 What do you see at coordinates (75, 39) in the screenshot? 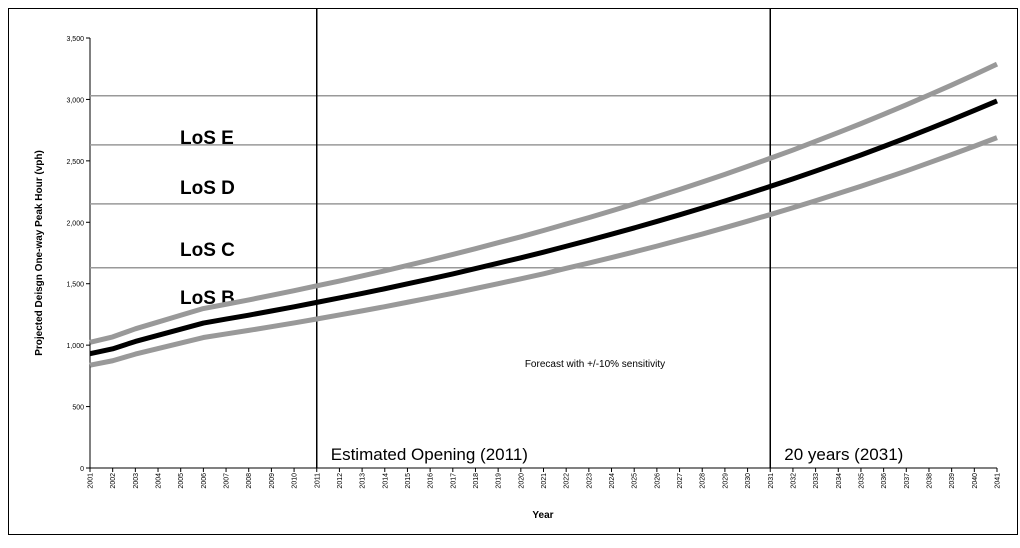
I see `y-tick-label: 3,500` at bounding box center [75, 39].